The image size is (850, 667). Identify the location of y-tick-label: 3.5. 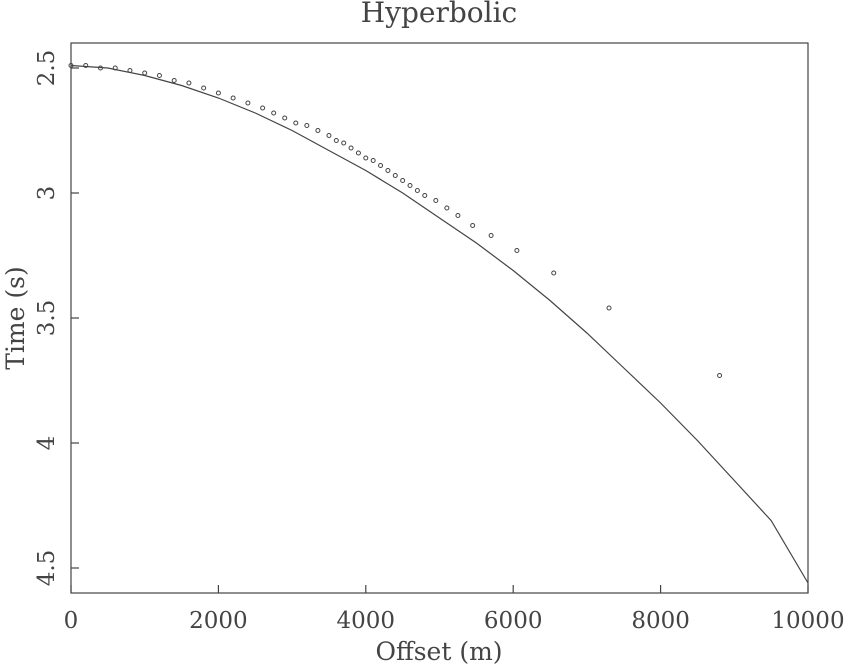
(47, 318).